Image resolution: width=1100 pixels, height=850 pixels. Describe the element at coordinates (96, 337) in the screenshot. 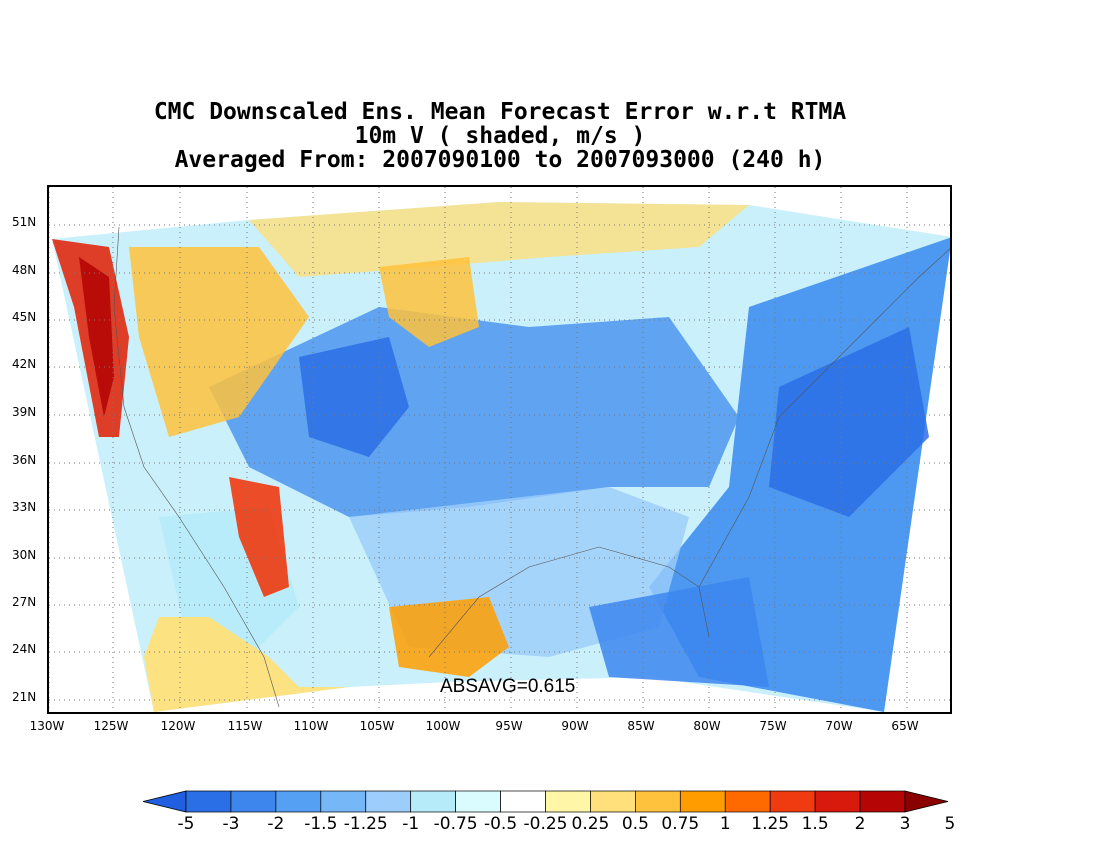

I see `field-red-coastcore` at that location.